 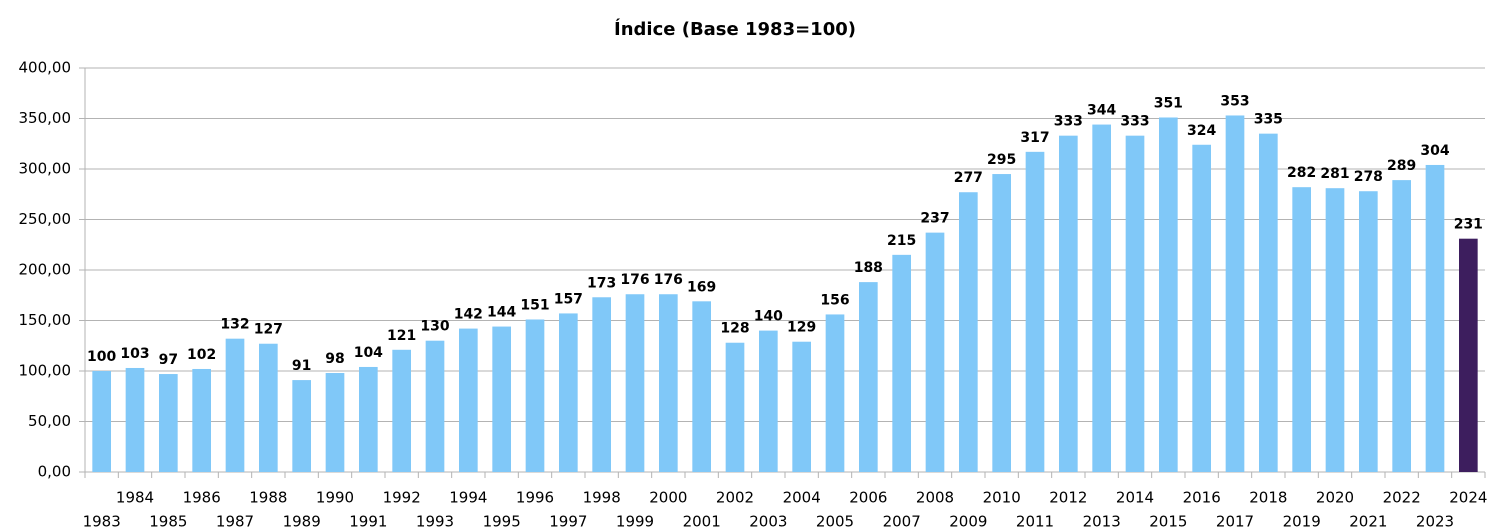 I want to click on value-label: 142, so click(x=468, y=315).